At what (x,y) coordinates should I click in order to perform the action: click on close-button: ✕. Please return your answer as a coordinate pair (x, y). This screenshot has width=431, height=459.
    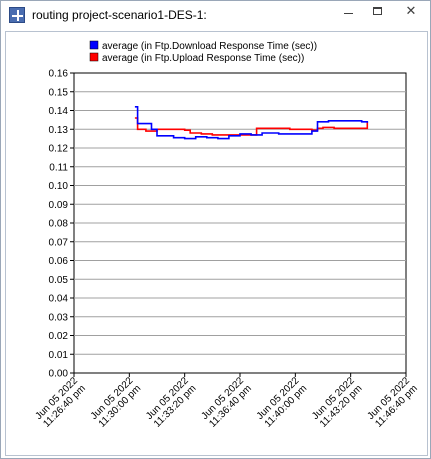
    Looking at the image, I should click on (411, 11).